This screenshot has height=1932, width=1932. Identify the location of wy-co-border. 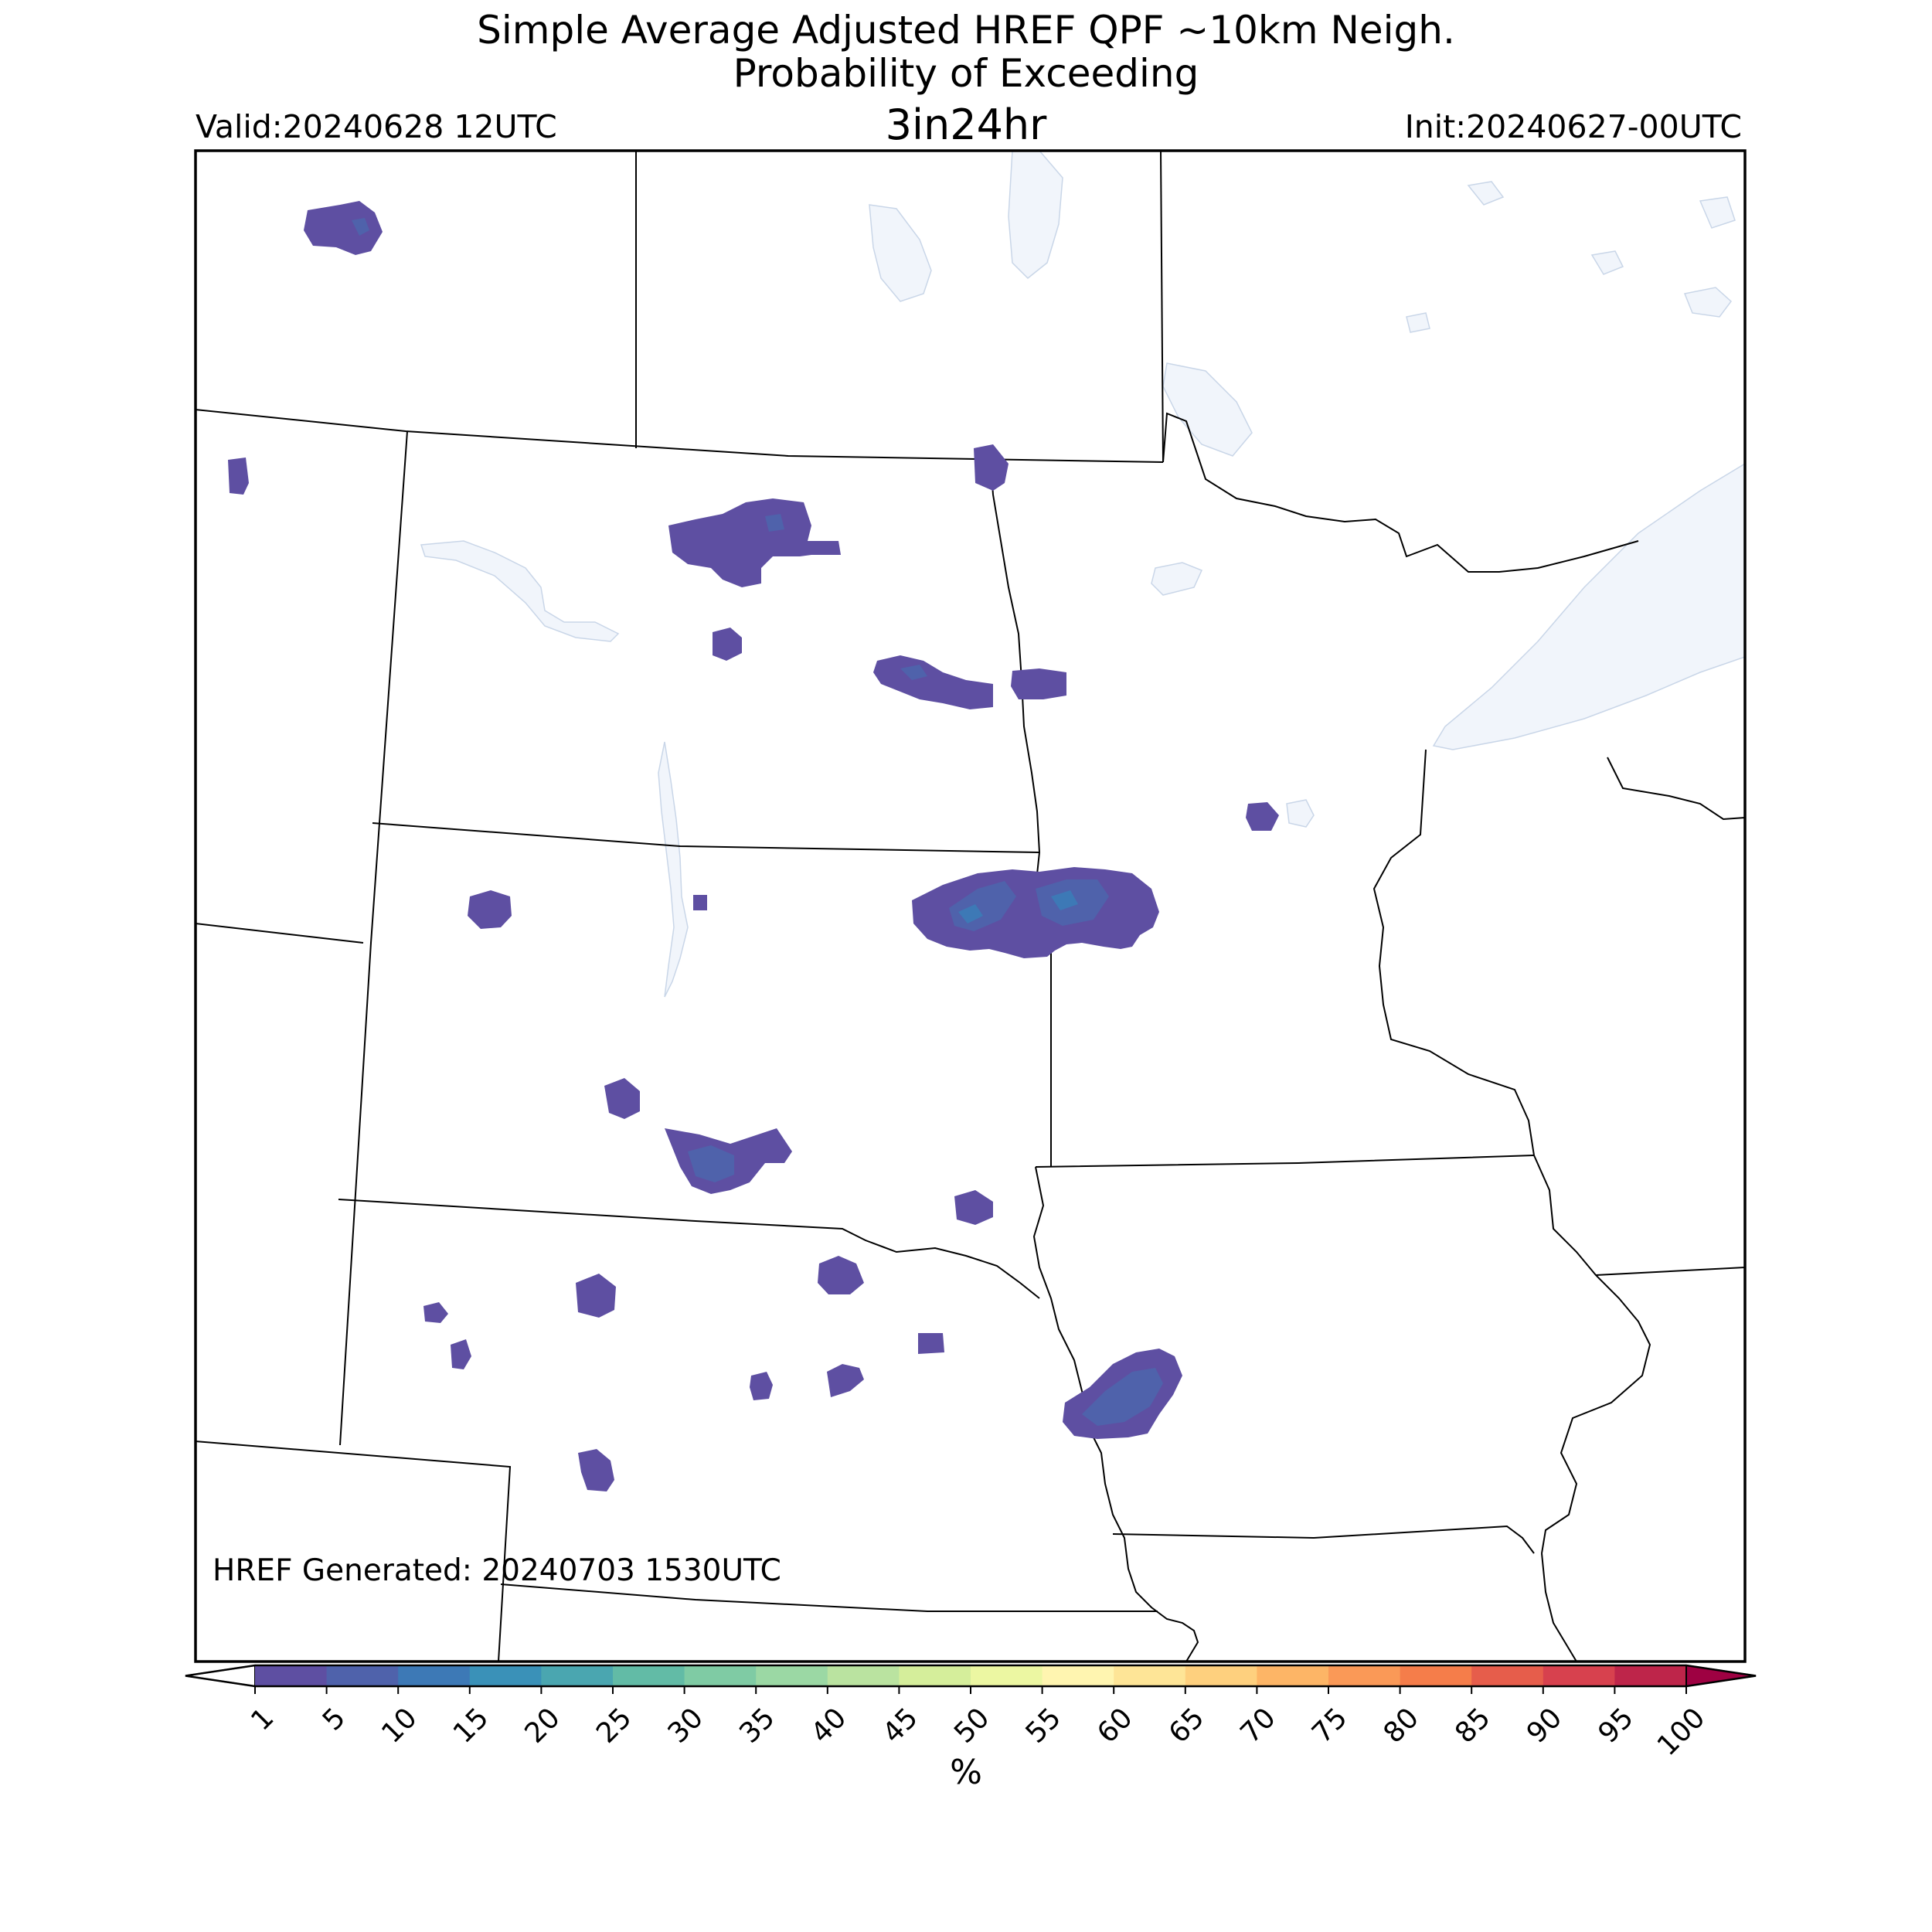
(354, 1551).